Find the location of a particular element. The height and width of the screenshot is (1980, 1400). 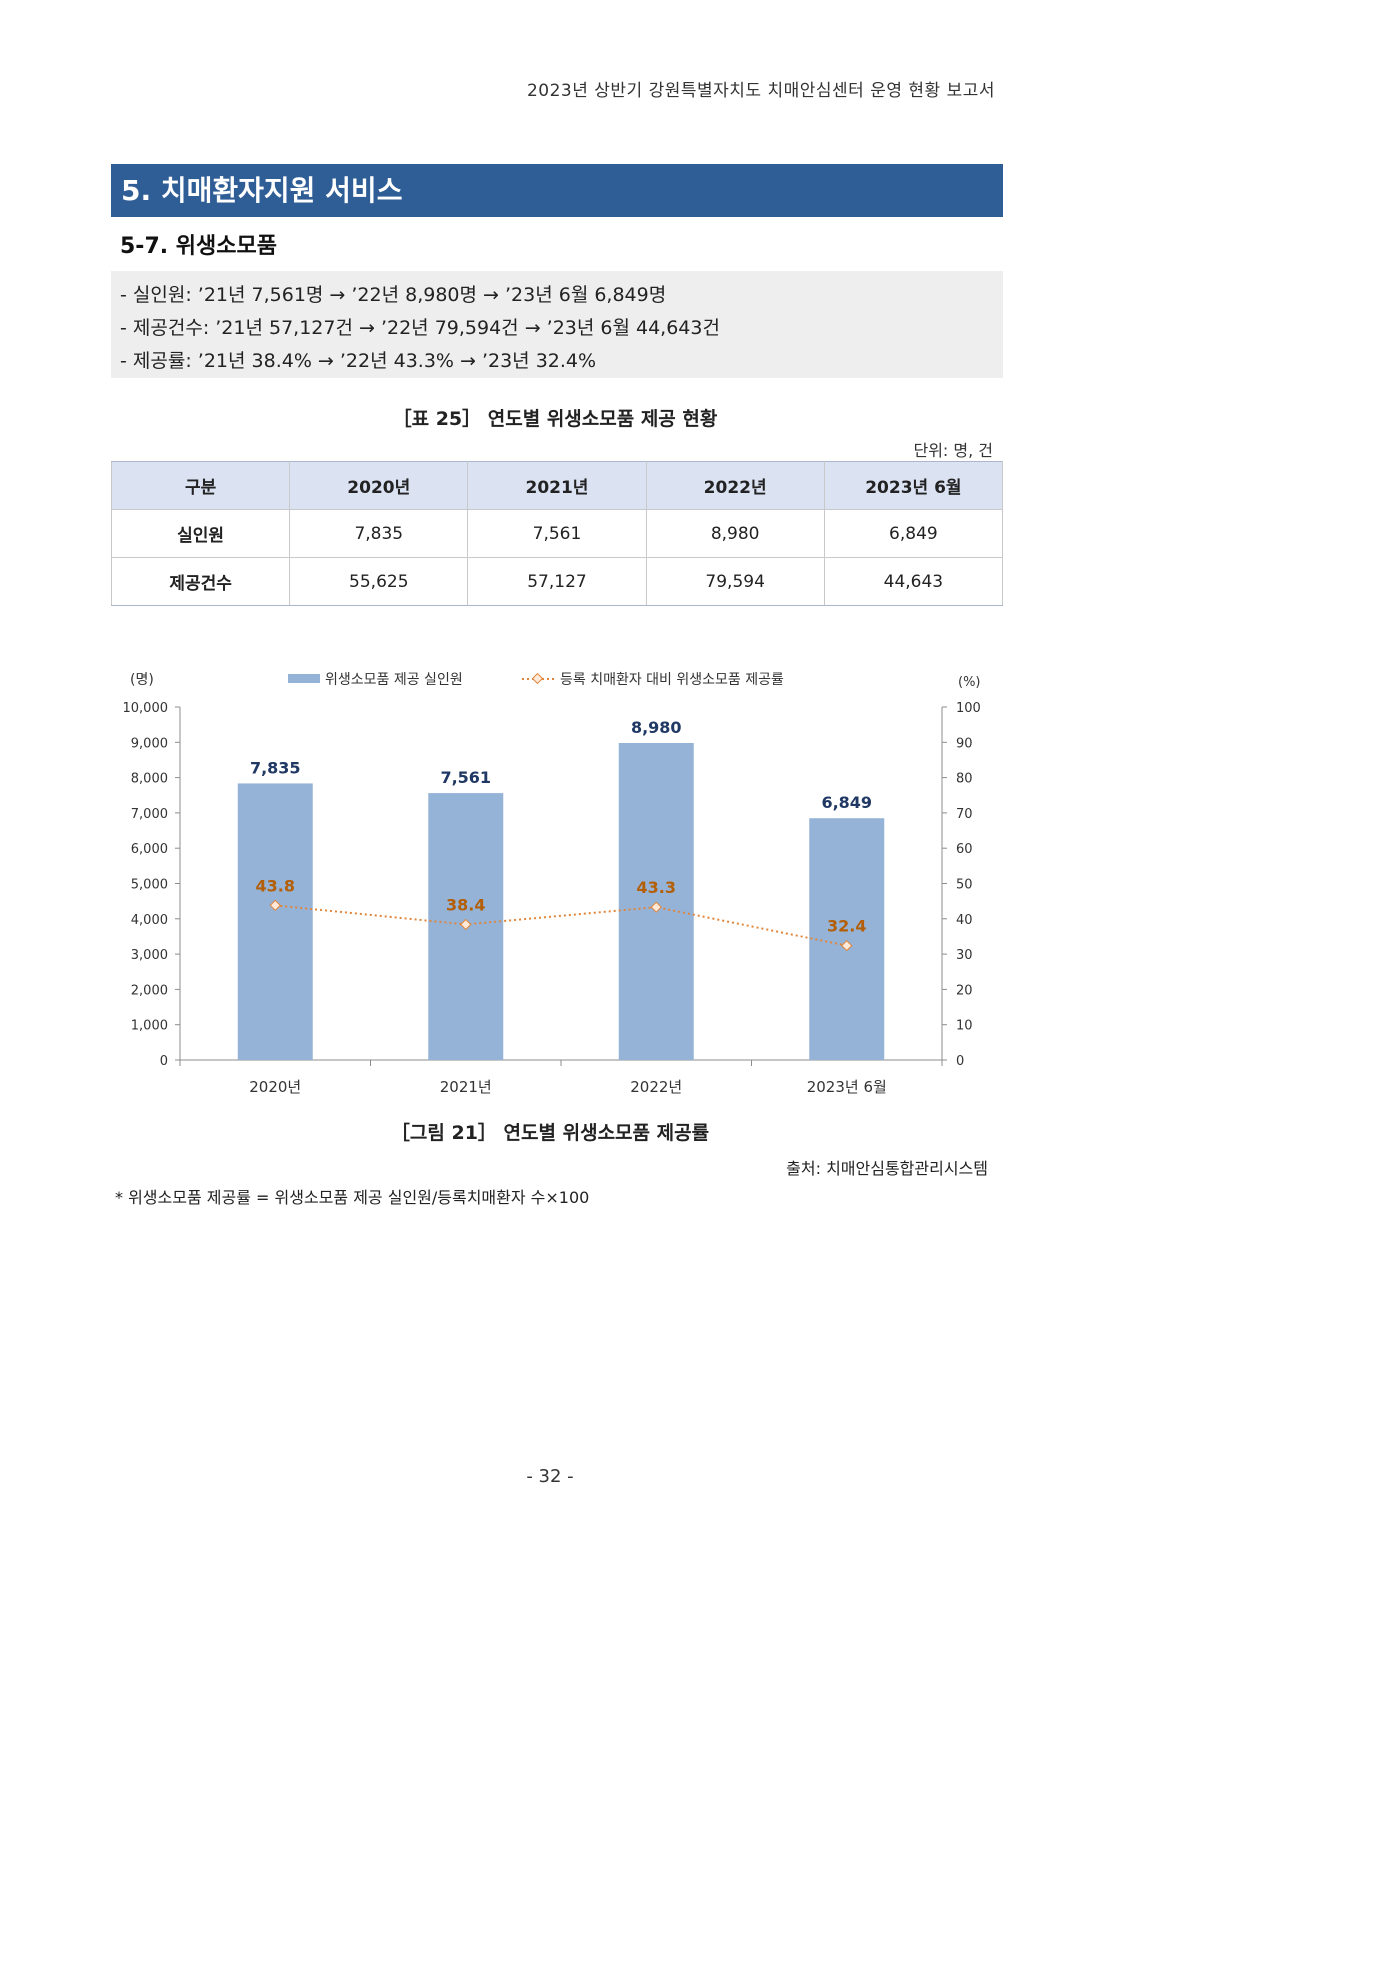

y-right-tick-label: 50 is located at coordinates (964, 885).